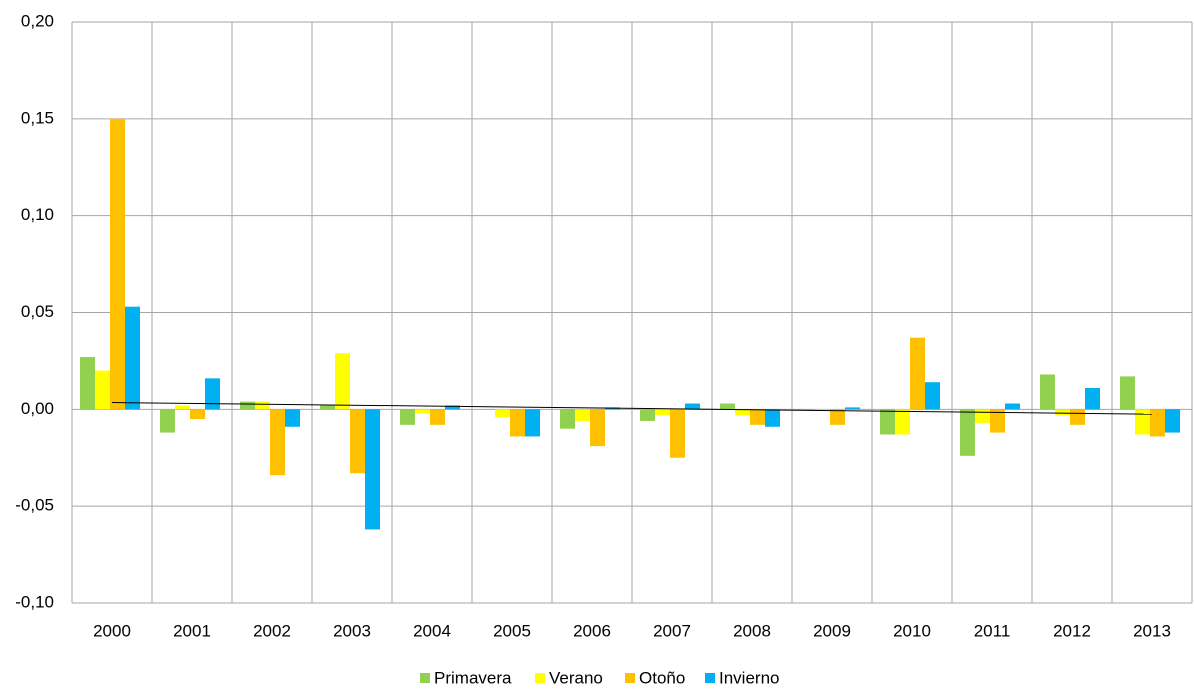  What do you see at coordinates (592, 630) in the screenshot?
I see `x-tick-label: 2006` at bounding box center [592, 630].